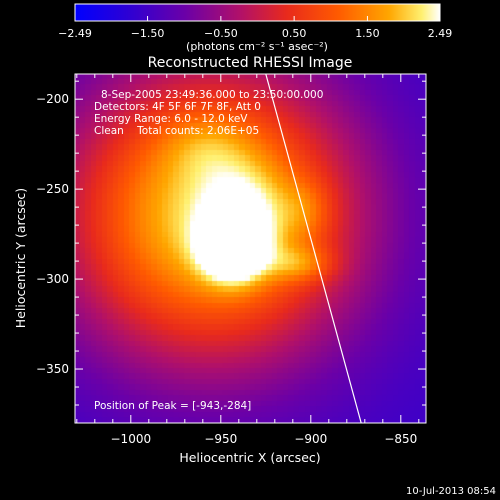 This screenshot has height=500, width=500. What do you see at coordinates (172, 406) in the screenshot?
I see `annotation-peak-position: Position of Peak = [-943,-284]` at bounding box center [172, 406].